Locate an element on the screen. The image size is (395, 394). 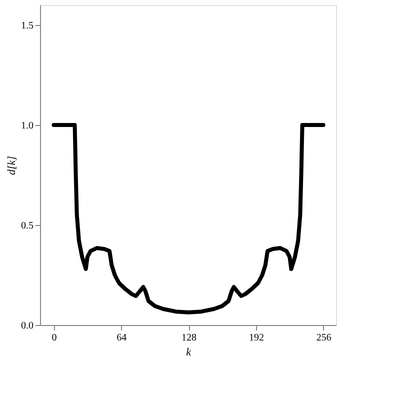
x-tick-label: 256 is located at coordinates (324, 338).